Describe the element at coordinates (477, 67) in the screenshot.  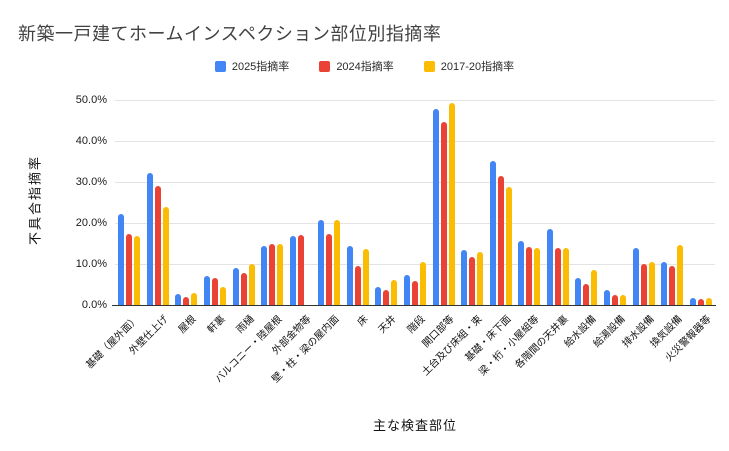
I see `legend-label: 2017-20指摘率` at that location.